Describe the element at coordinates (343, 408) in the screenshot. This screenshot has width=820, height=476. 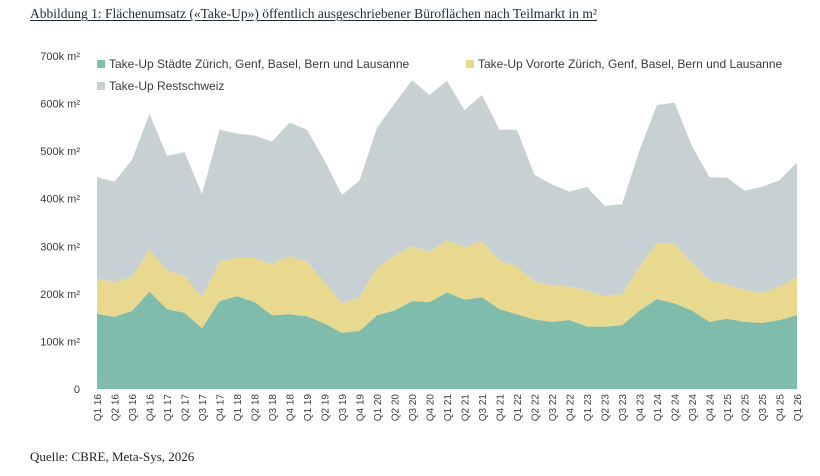
I see `x-tick-label: Q3 19` at that location.